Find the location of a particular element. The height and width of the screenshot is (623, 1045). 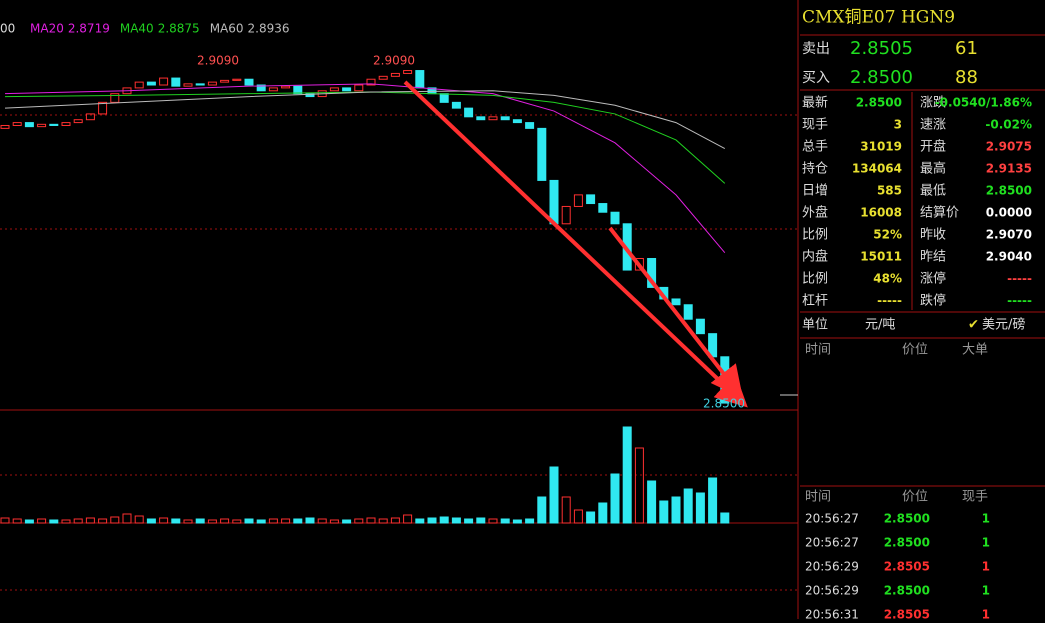

quote-label: 总手 is located at coordinates (815, 147).